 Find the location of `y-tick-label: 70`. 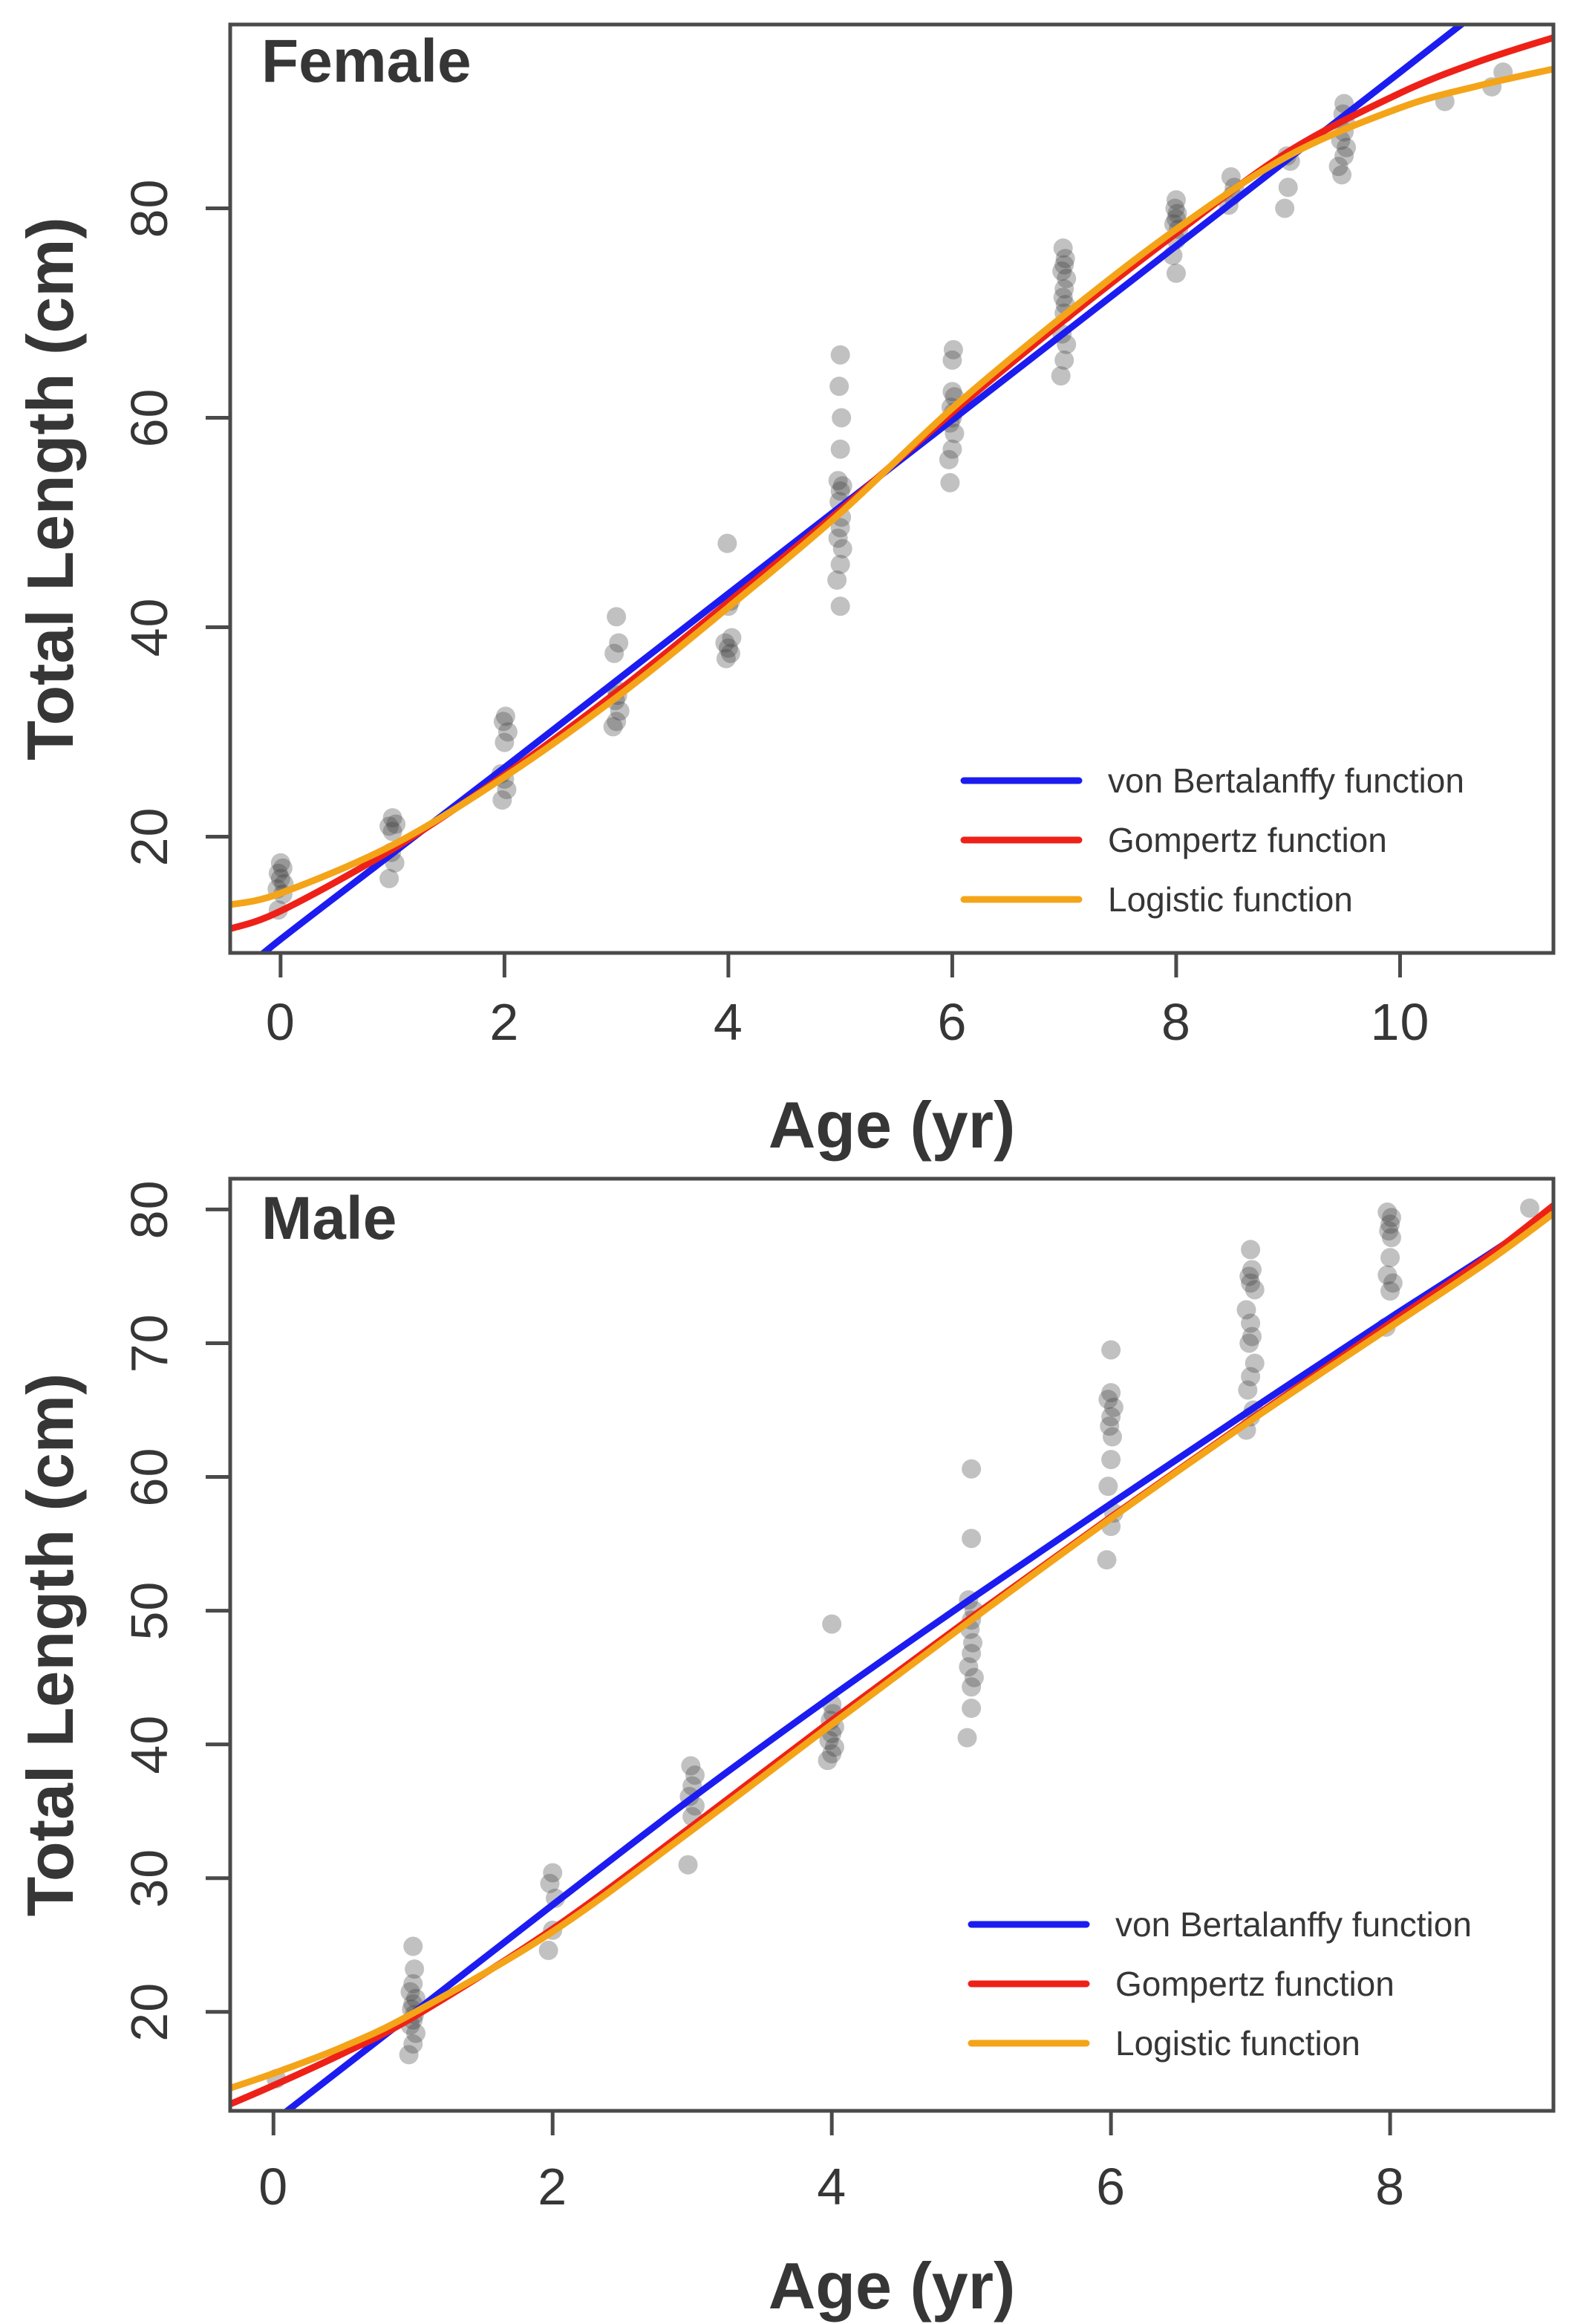

y-tick-label: 70 is located at coordinates (149, 1344).